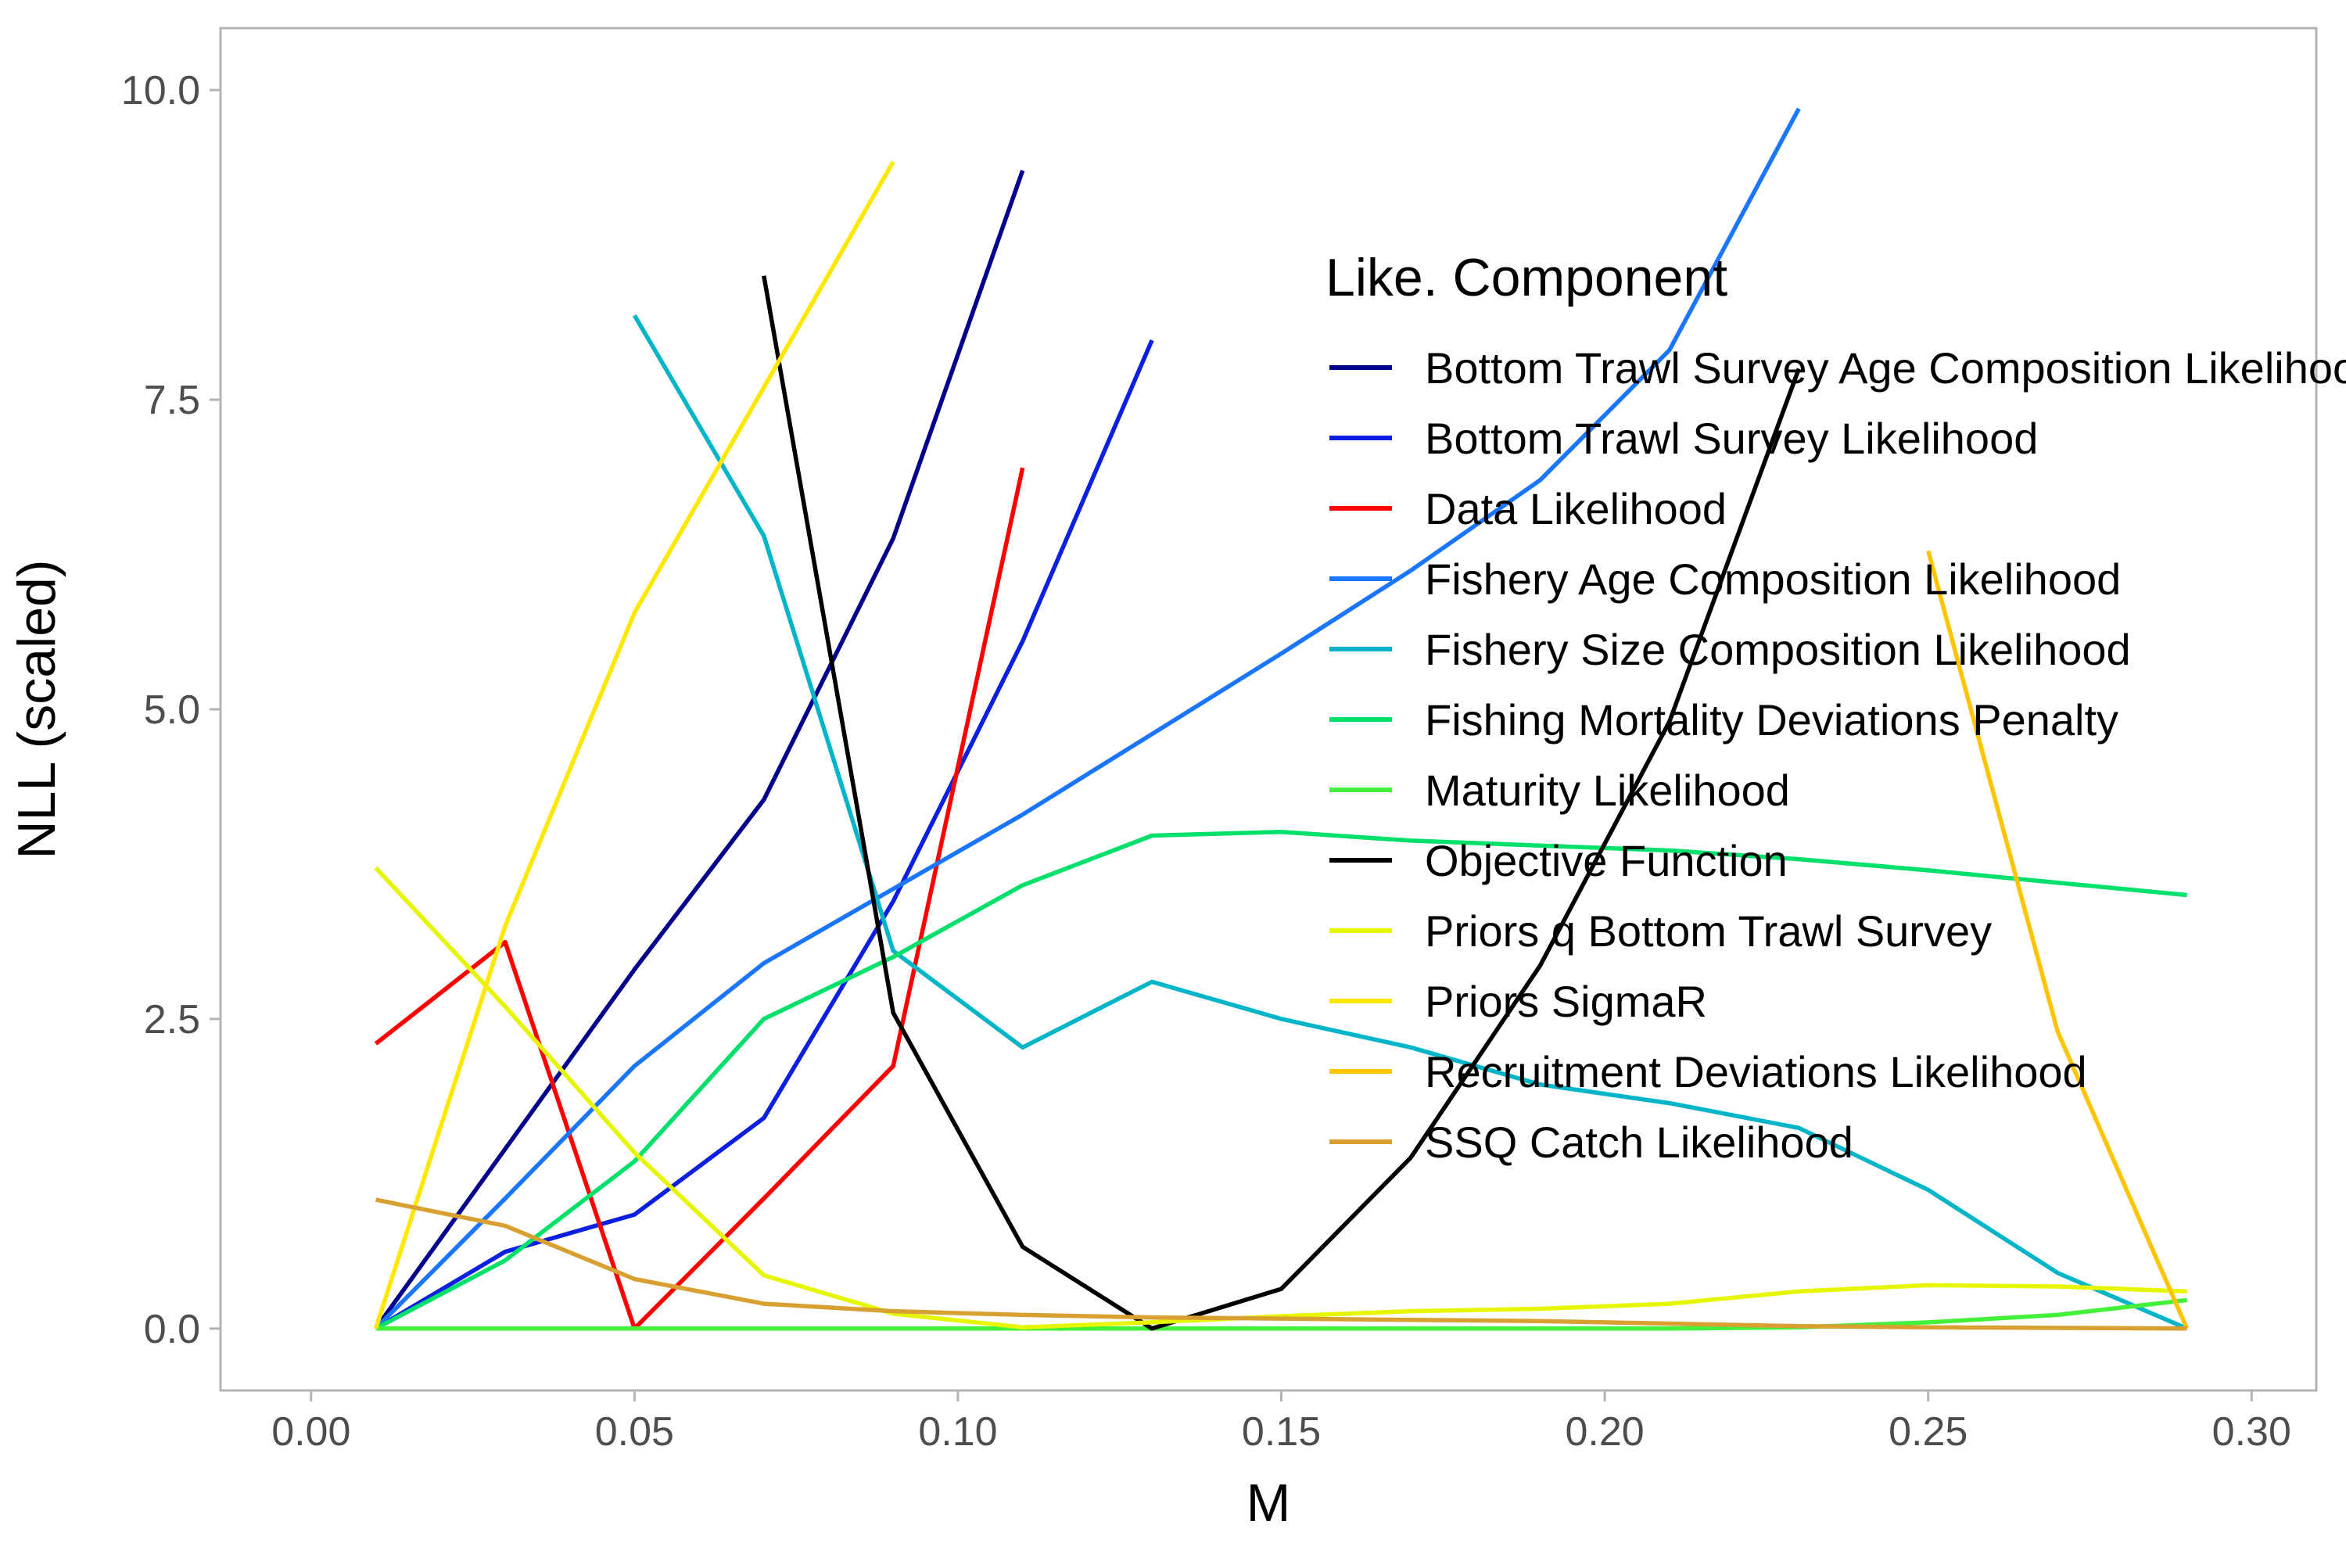 The width and height of the screenshot is (2346, 1568). I want to click on x-tick-label: 0.20, so click(1606, 1432).